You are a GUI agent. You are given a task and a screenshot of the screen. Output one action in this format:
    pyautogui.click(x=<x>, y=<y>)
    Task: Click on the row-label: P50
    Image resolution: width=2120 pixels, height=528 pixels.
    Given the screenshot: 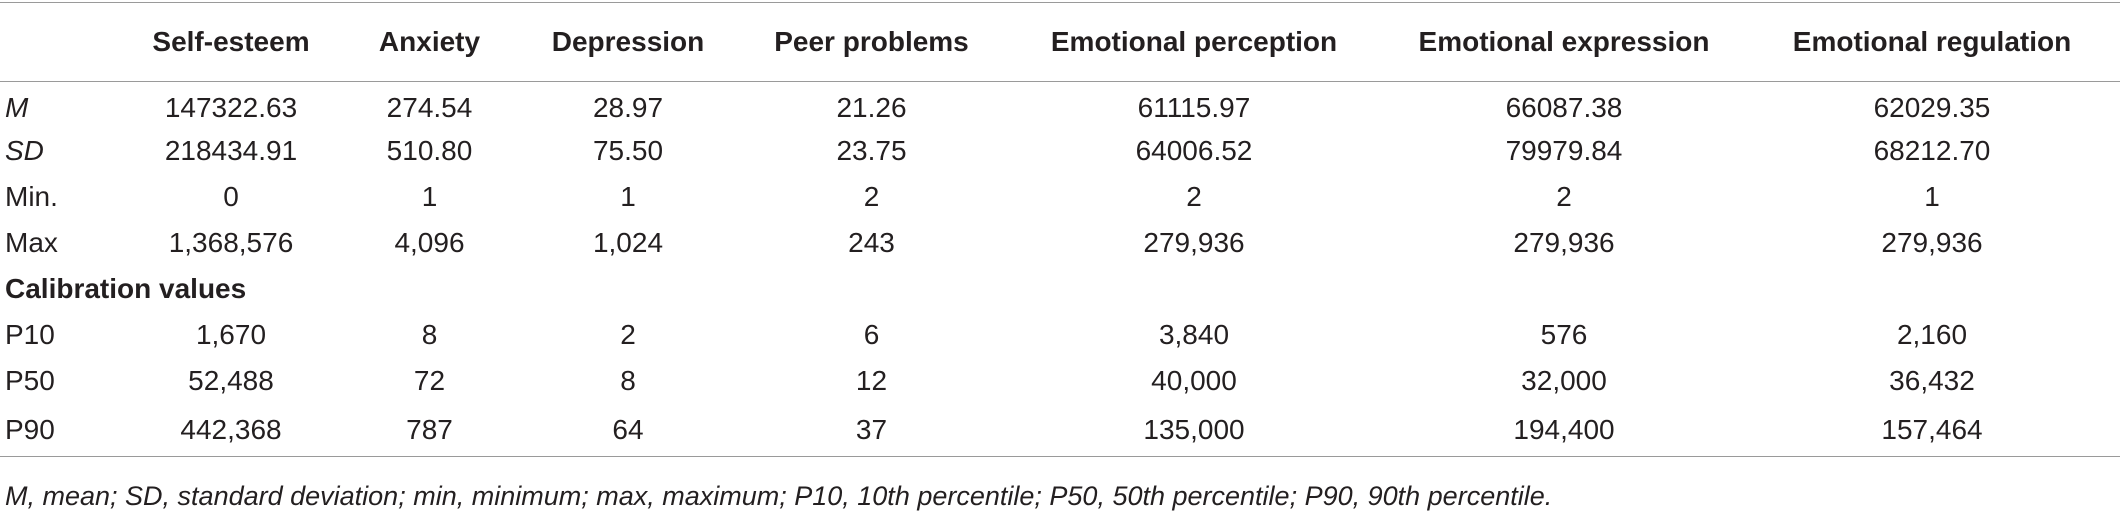 What is the action you would take?
    pyautogui.click(x=30, y=380)
    